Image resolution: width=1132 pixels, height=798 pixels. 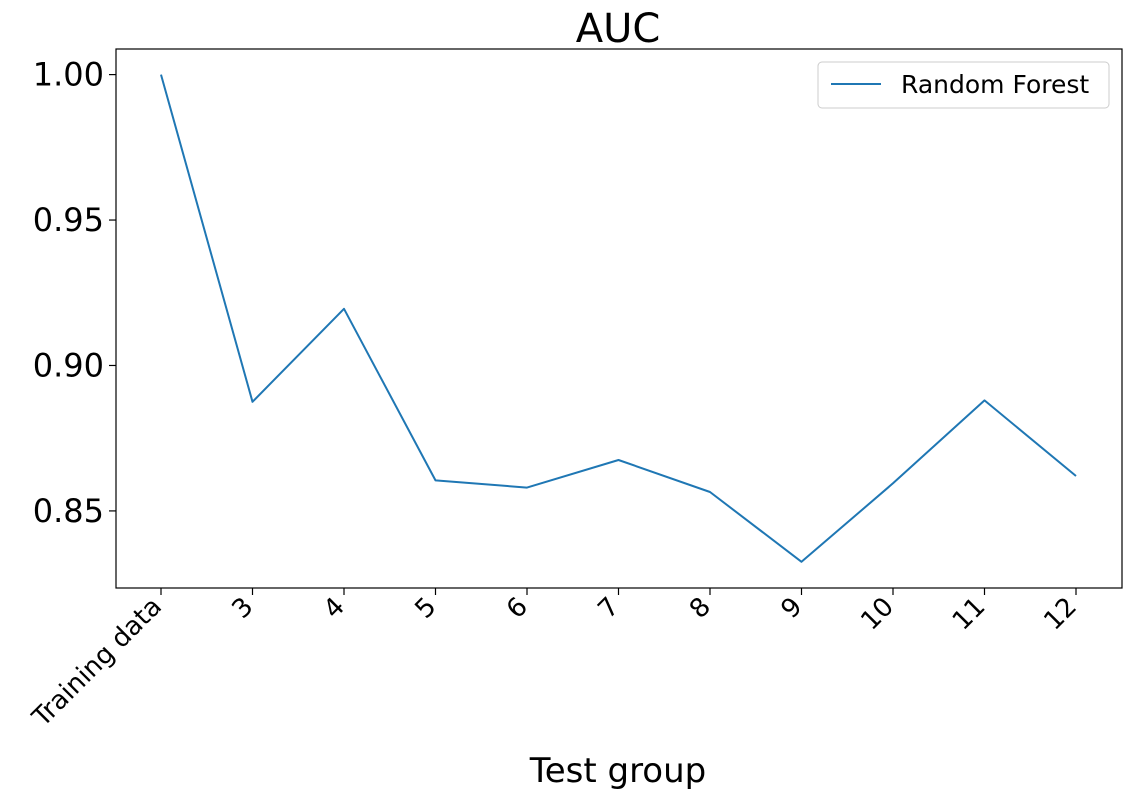 I want to click on x-axis-label: Test group, so click(x=618, y=771).